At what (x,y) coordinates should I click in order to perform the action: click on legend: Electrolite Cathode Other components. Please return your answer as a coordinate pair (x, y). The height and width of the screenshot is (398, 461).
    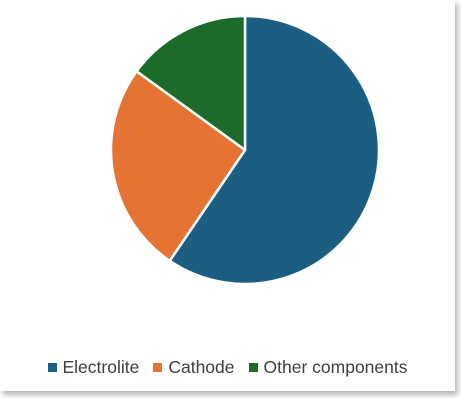
    Looking at the image, I should click on (227, 367).